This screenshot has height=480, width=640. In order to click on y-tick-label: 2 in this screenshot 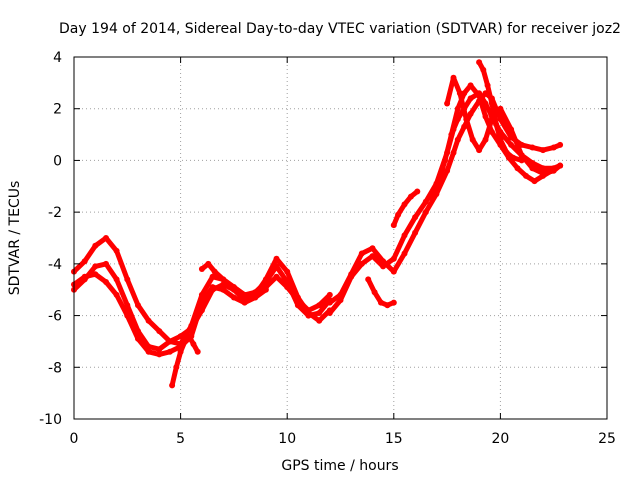, I will do `click(57, 110)`.